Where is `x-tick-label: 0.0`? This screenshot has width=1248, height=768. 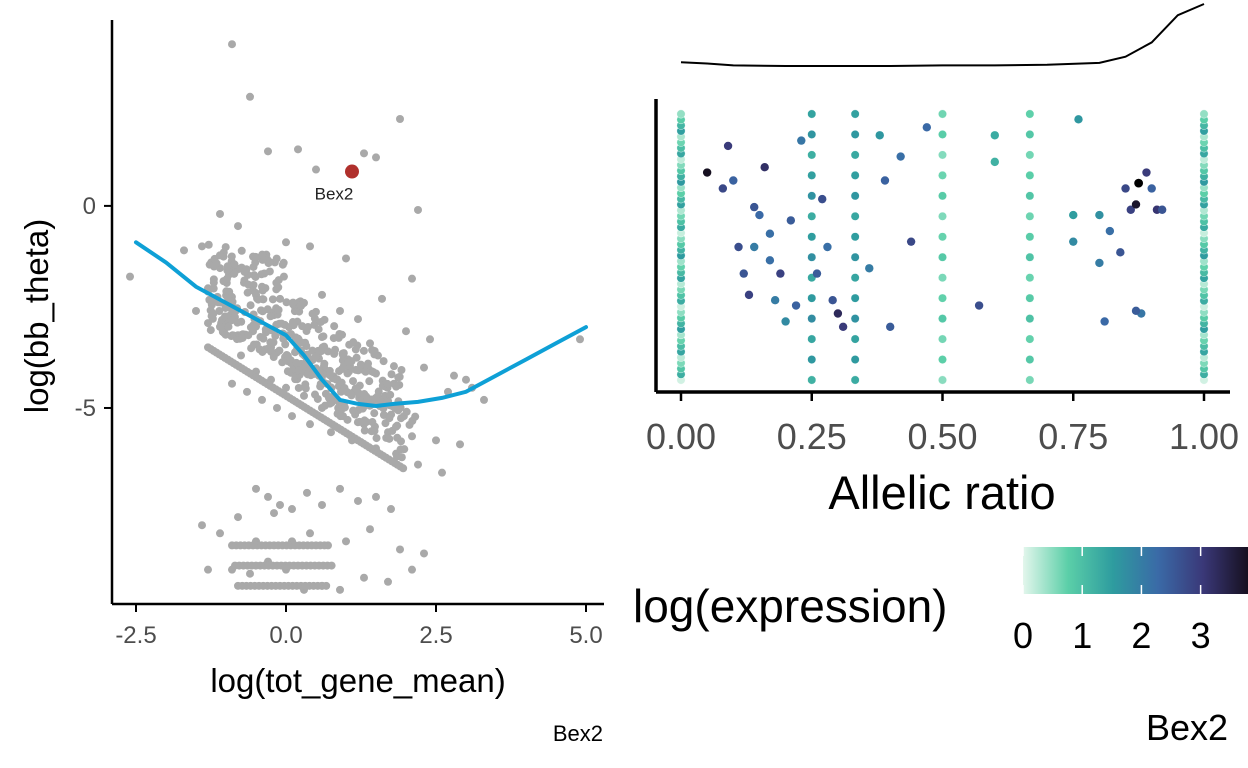 x-tick-label: 0.0 is located at coordinates (285, 635).